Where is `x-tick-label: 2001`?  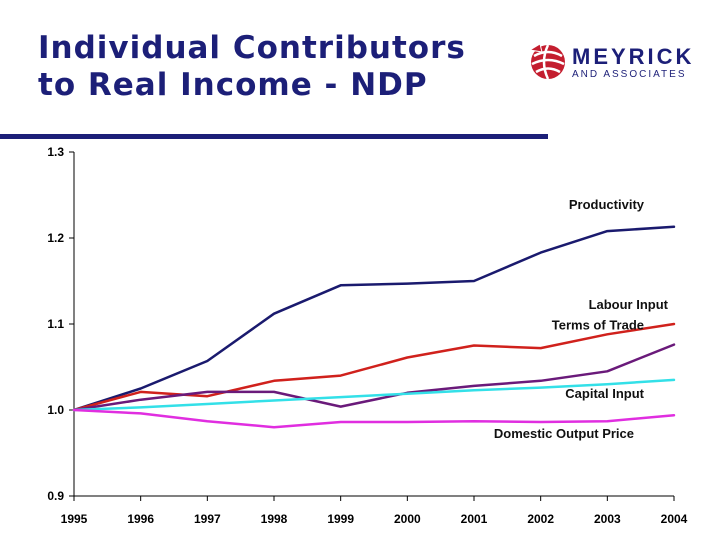 x-tick-label: 2001 is located at coordinates (474, 519).